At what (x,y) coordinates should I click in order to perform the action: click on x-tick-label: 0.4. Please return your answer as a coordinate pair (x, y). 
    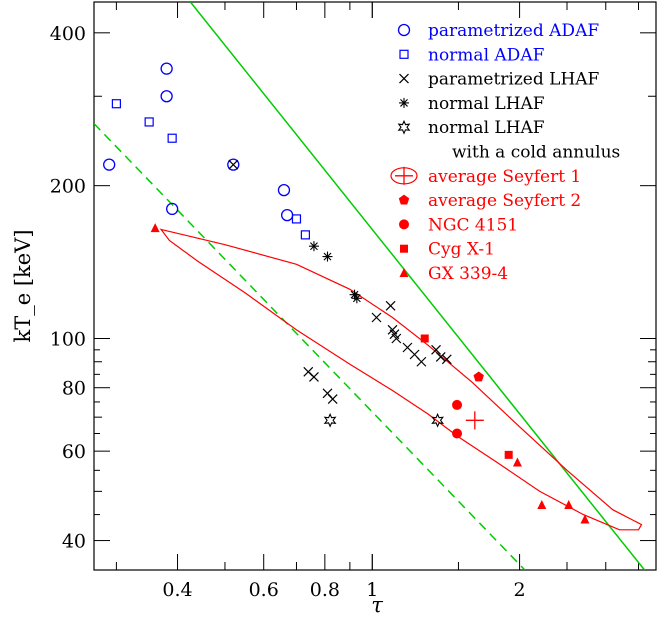
    Looking at the image, I should click on (177, 590).